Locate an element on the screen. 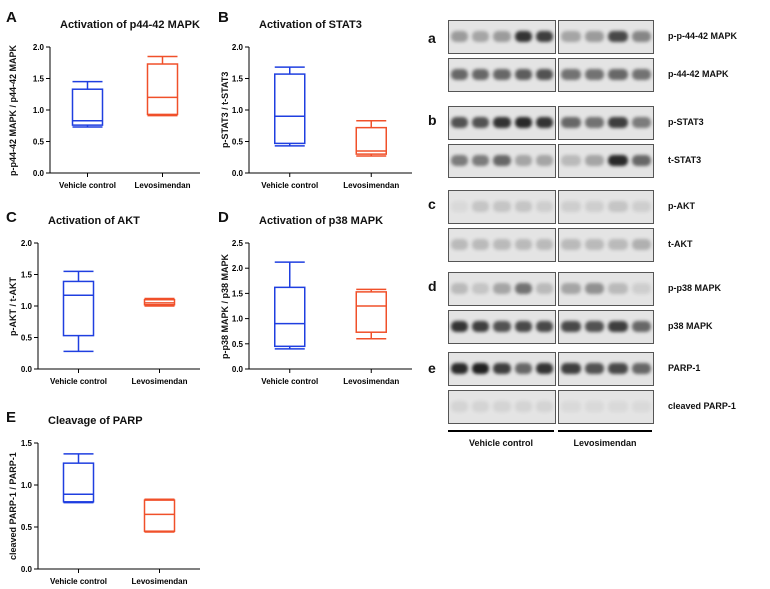  panel-letter: C is located at coordinates (11, 217).